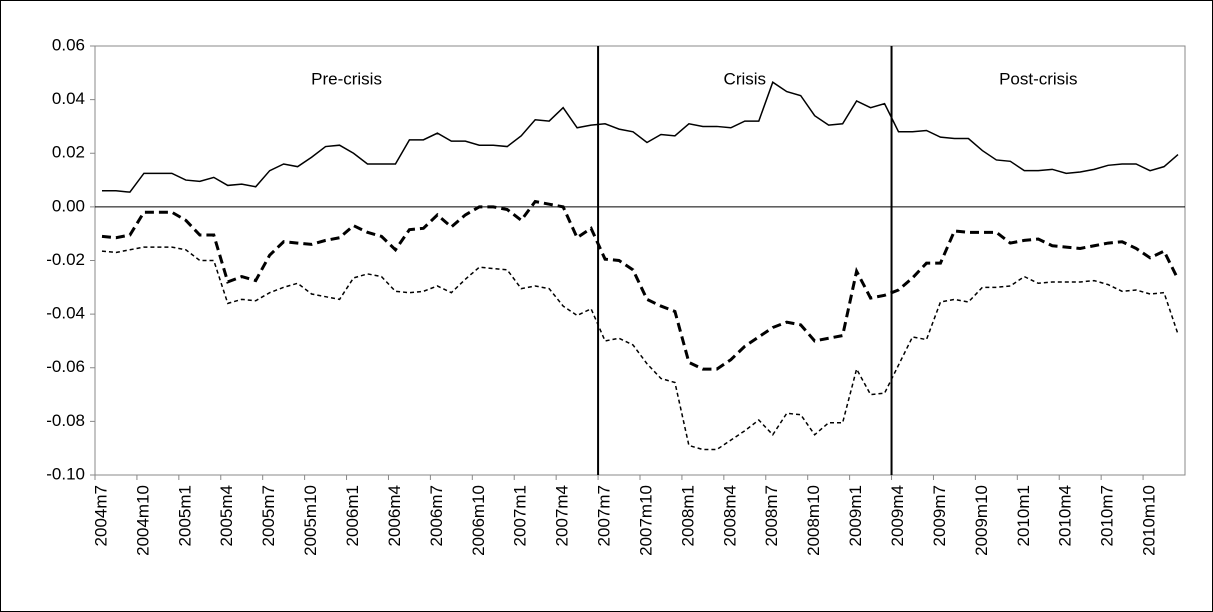 This screenshot has width=1213, height=612. What do you see at coordinates (65, 420) in the screenshot?
I see `y-tick-label: -0.08` at bounding box center [65, 420].